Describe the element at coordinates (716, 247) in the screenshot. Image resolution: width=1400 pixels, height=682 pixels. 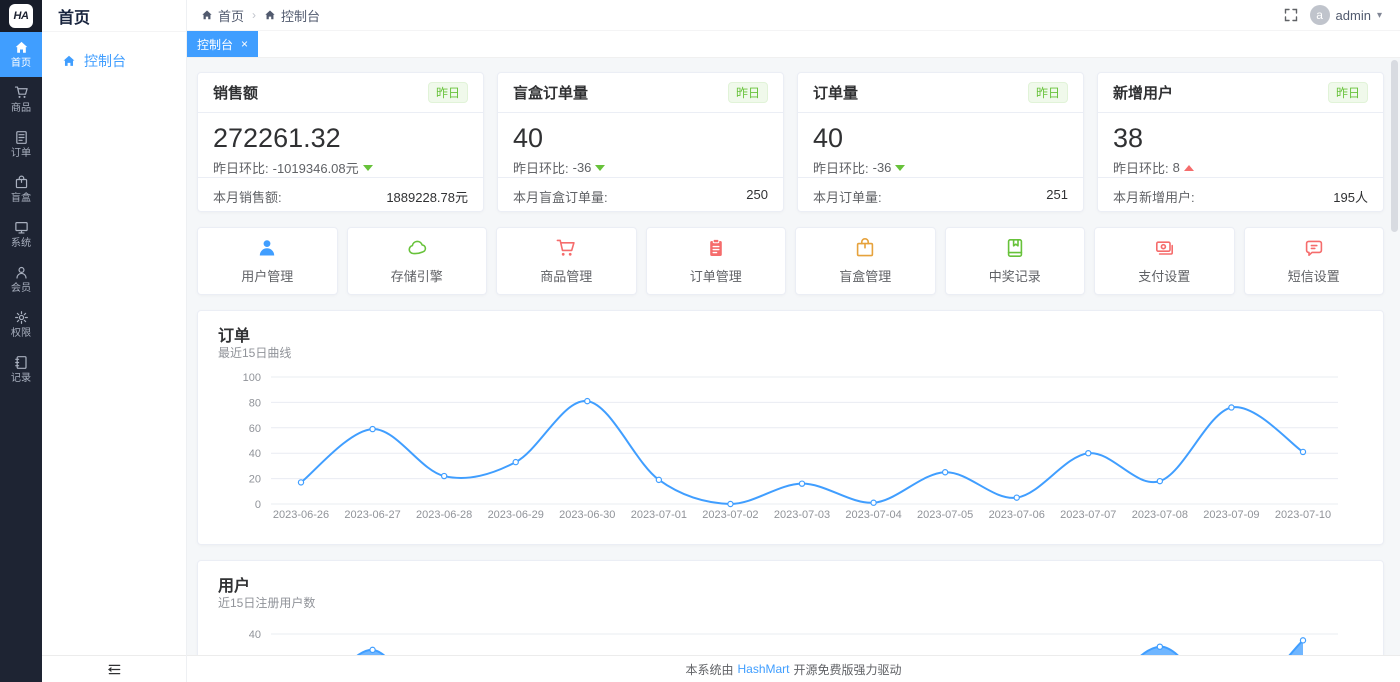
I see `clipboard-icon` at that location.